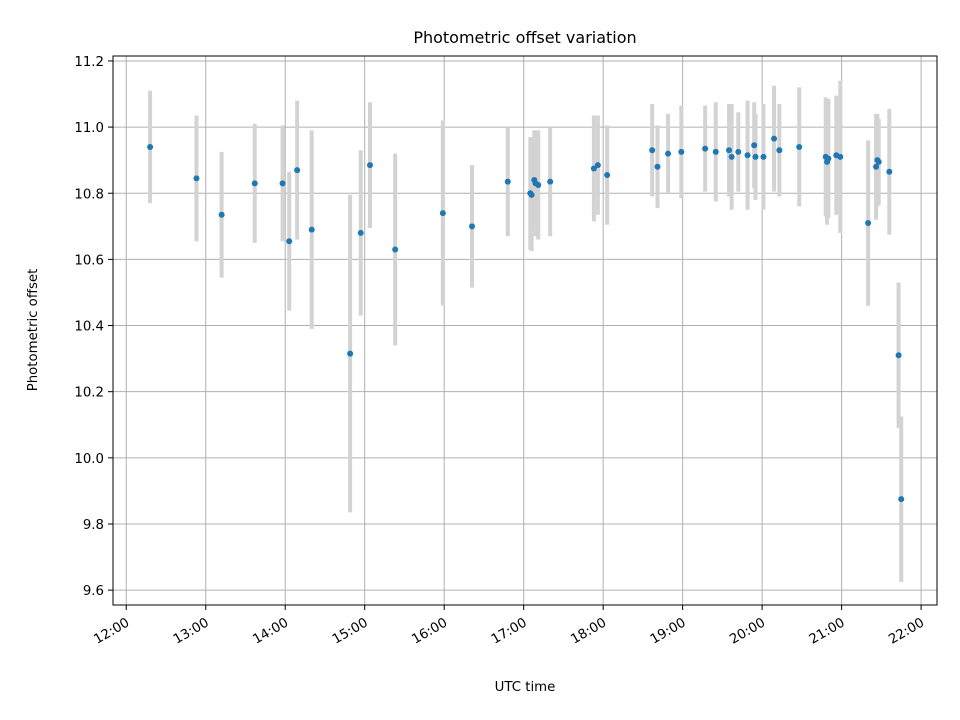 The height and width of the screenshot is (720, 960). What do you see at coordinates (588, 631) in the screenshot?
I see `x-tick-label: 18:00` at bounding box center [588, 631].